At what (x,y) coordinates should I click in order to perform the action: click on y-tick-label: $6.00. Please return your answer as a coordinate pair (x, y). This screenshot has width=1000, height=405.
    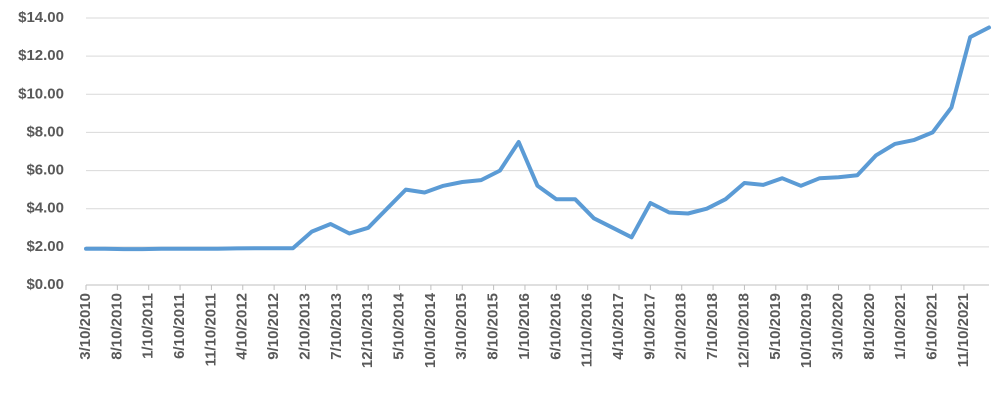
    Looking at the image, I should click on (45, 170).